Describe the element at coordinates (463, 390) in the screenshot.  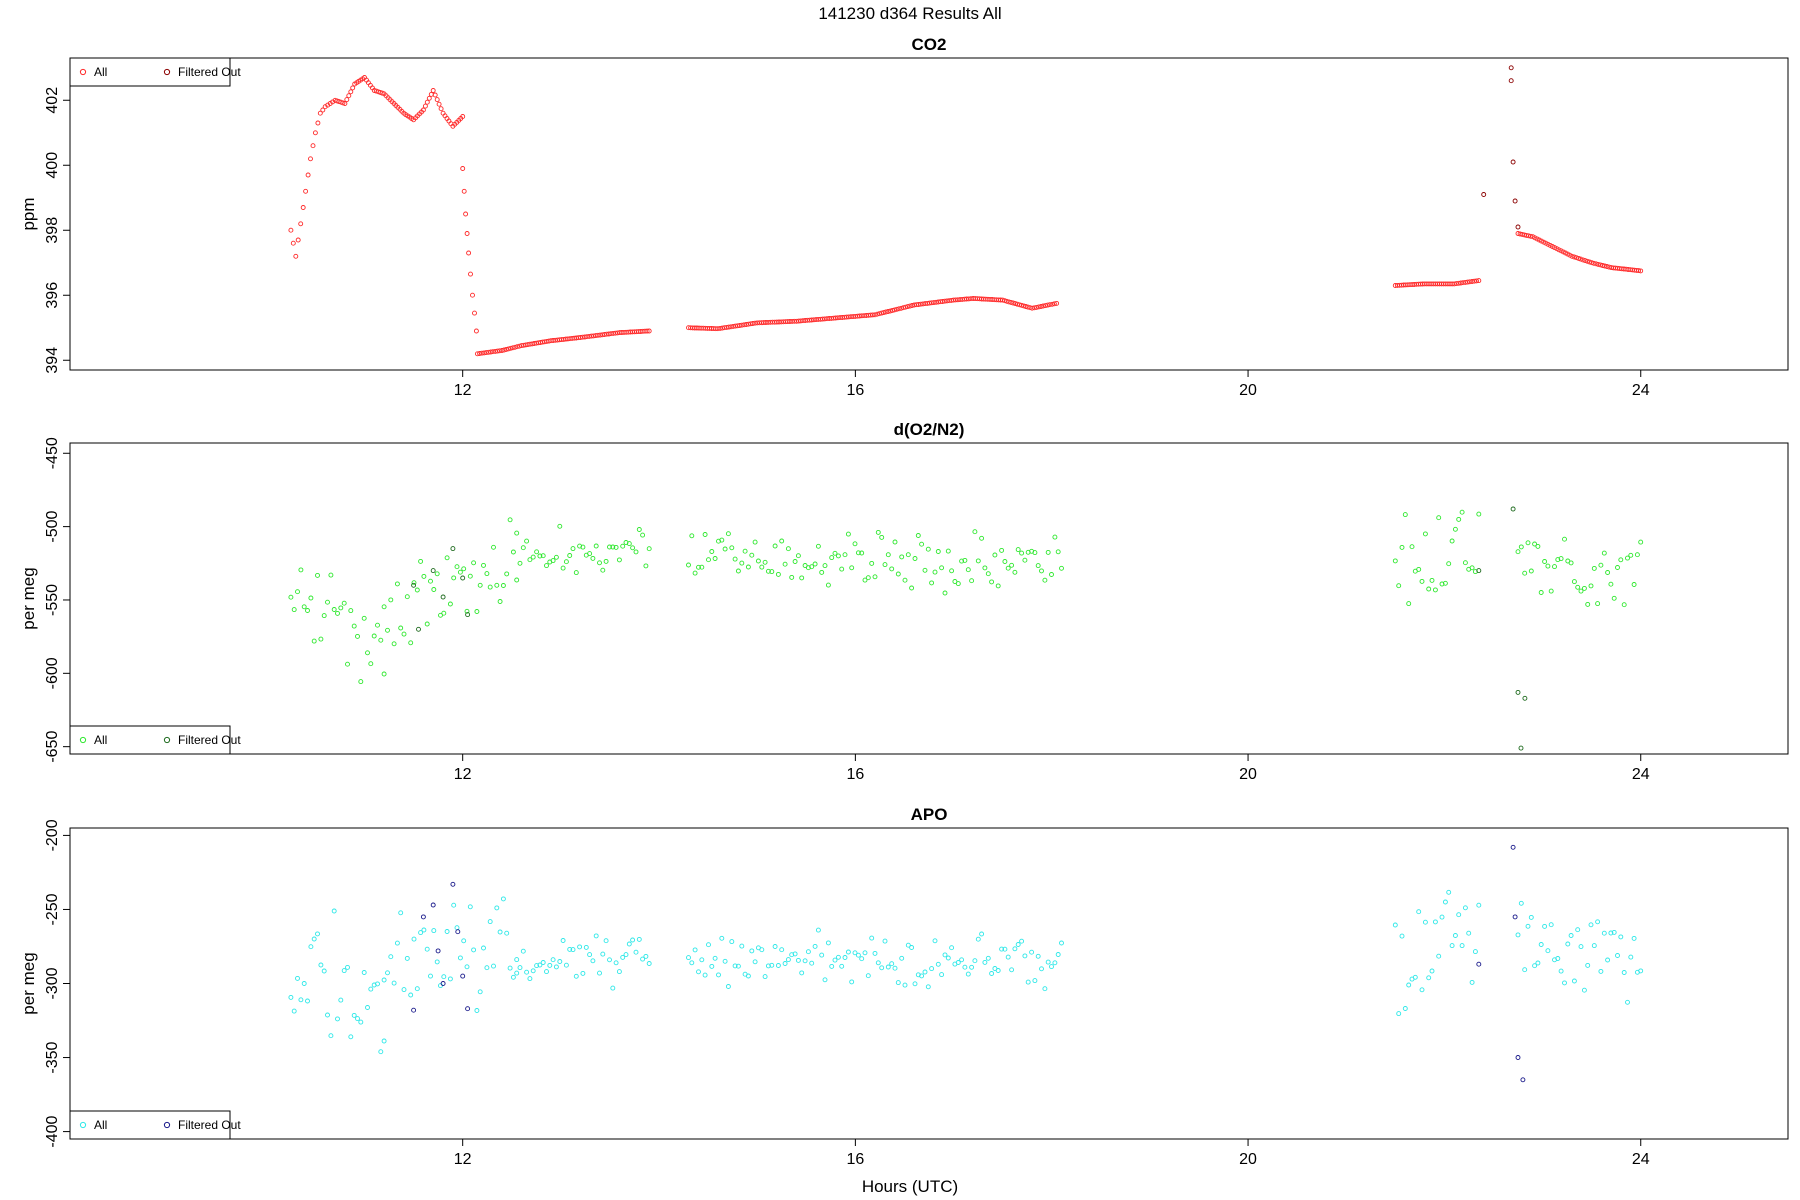
I see `x-tick-label: 12` at that location.